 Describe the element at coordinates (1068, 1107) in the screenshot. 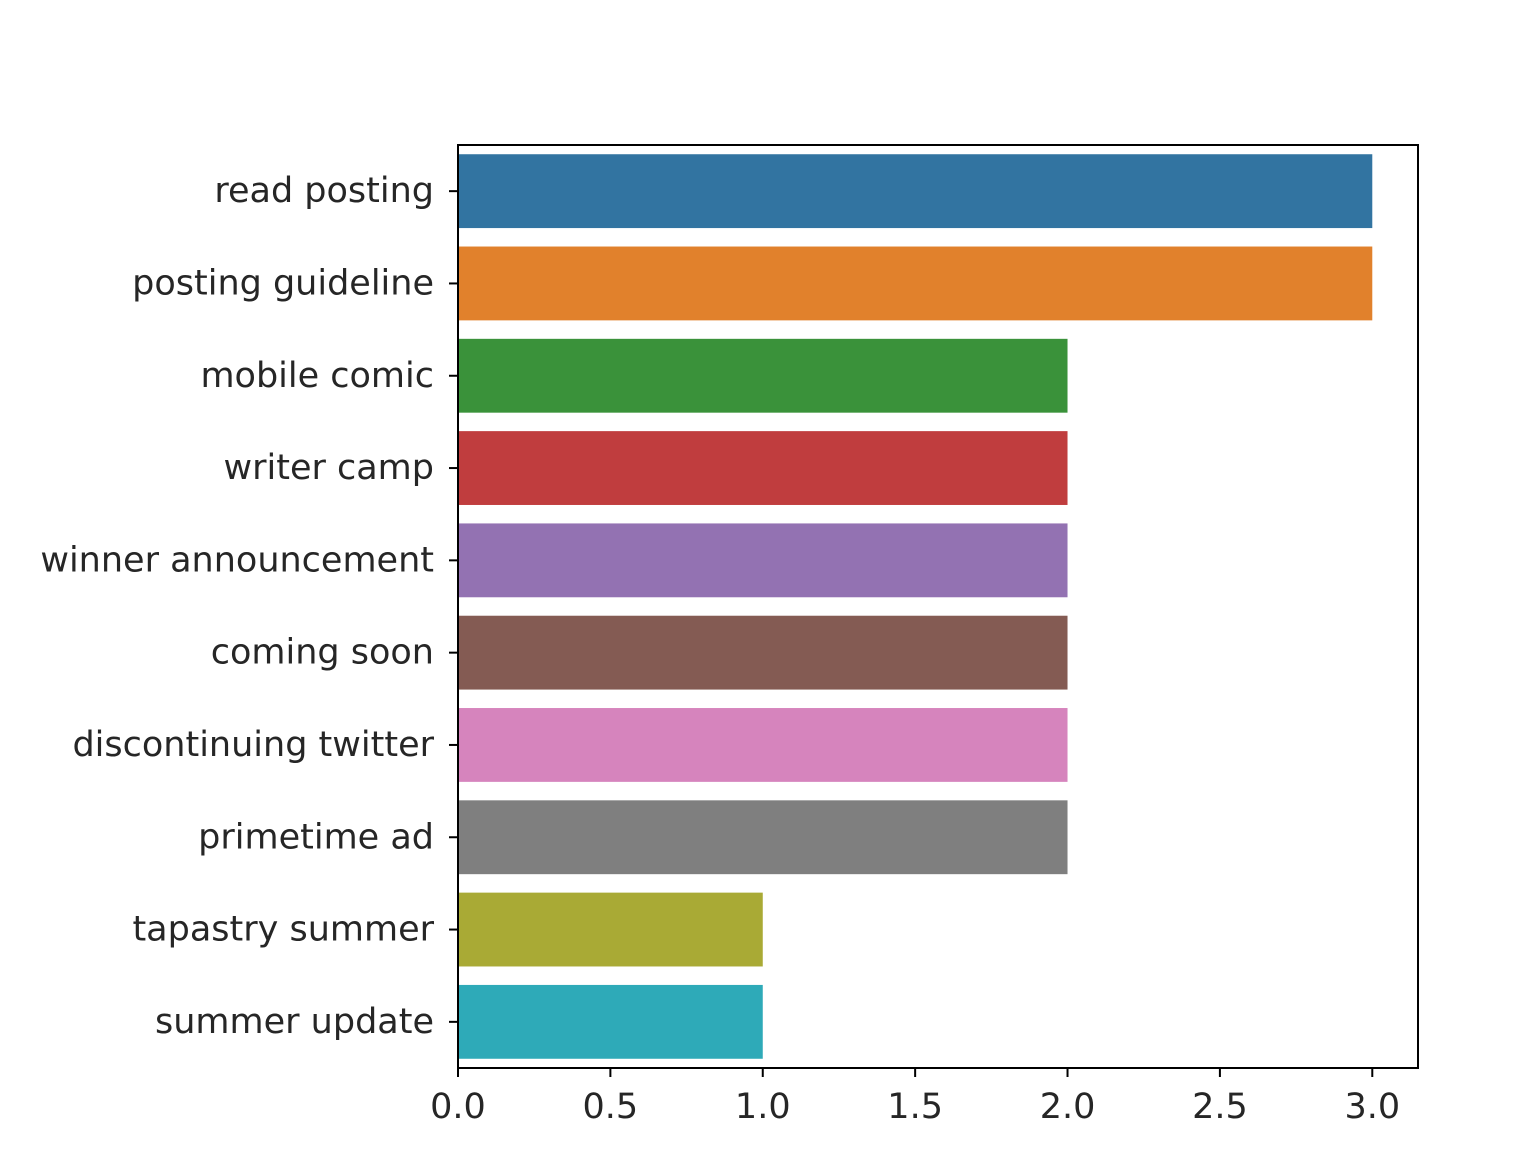

I see `x-tick-label: 2.0` at that location.